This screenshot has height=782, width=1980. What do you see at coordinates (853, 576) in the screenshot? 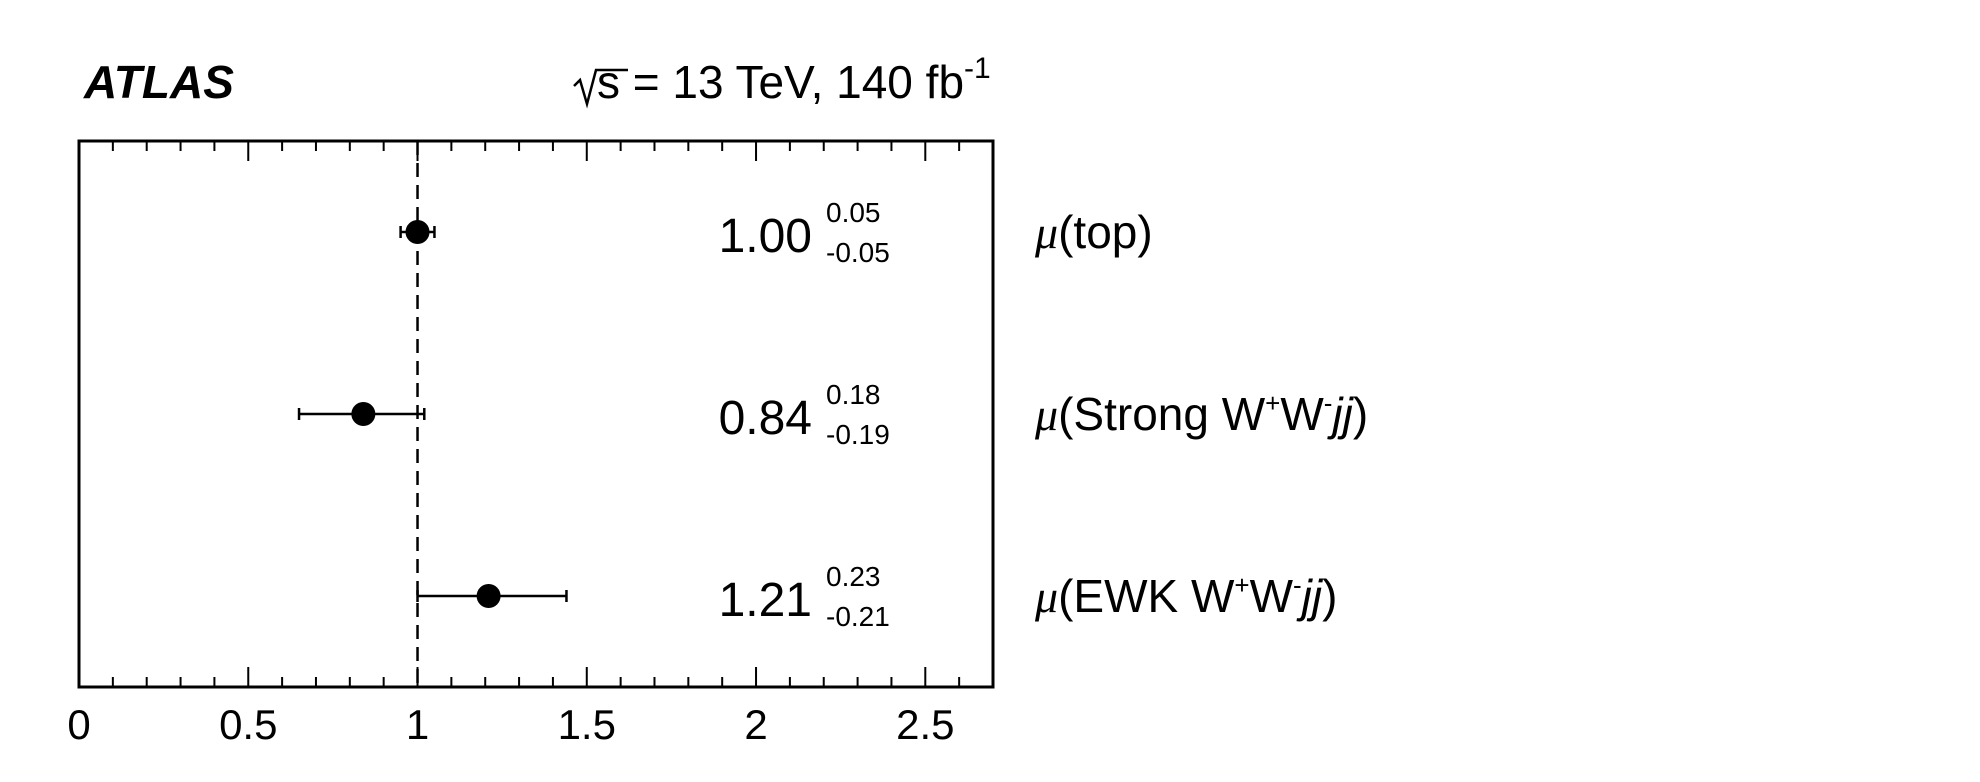
I see `error-up-label: 0.23` at bounding box center [853, 576].